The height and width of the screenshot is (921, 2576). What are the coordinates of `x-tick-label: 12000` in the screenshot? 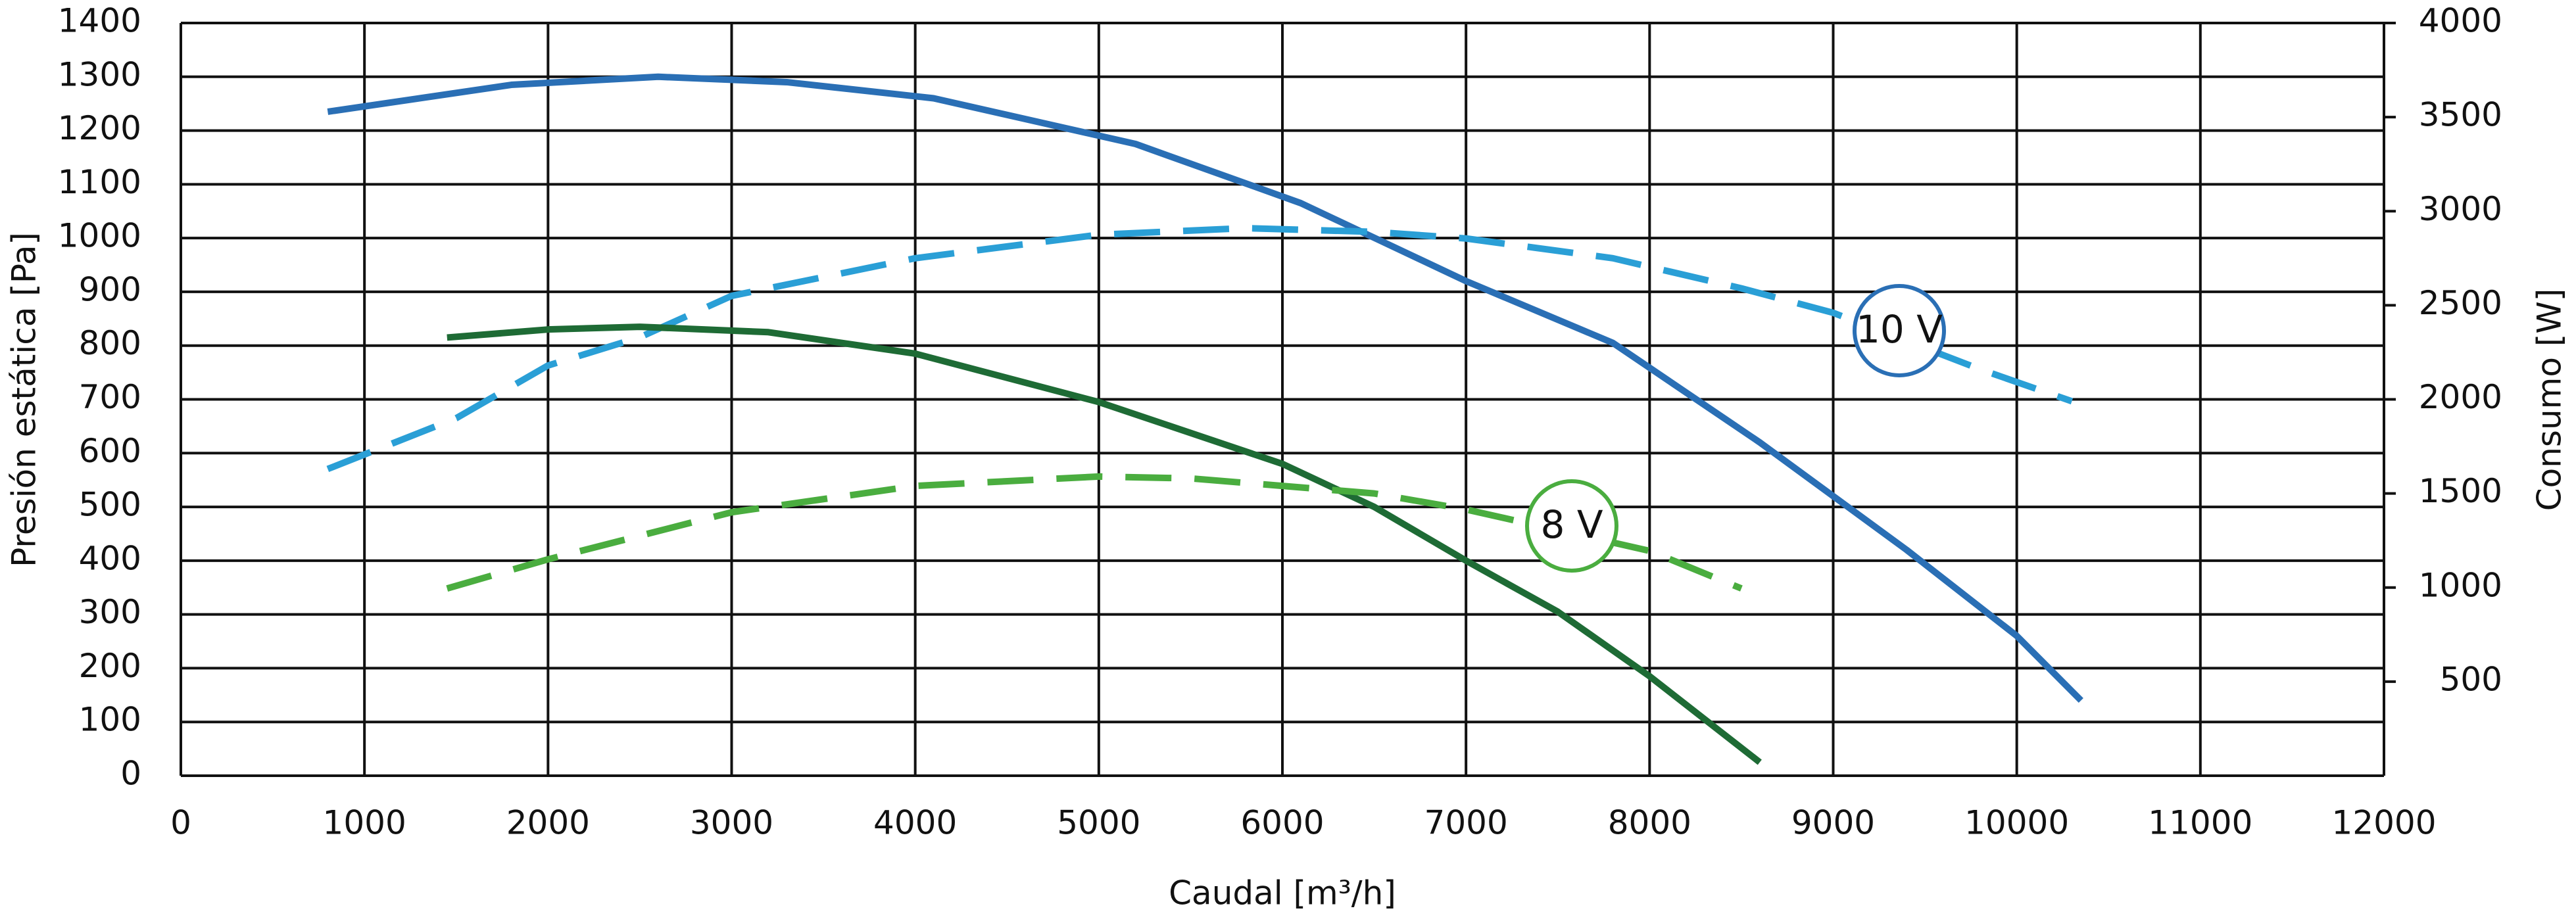 It's located at (2383, 823).